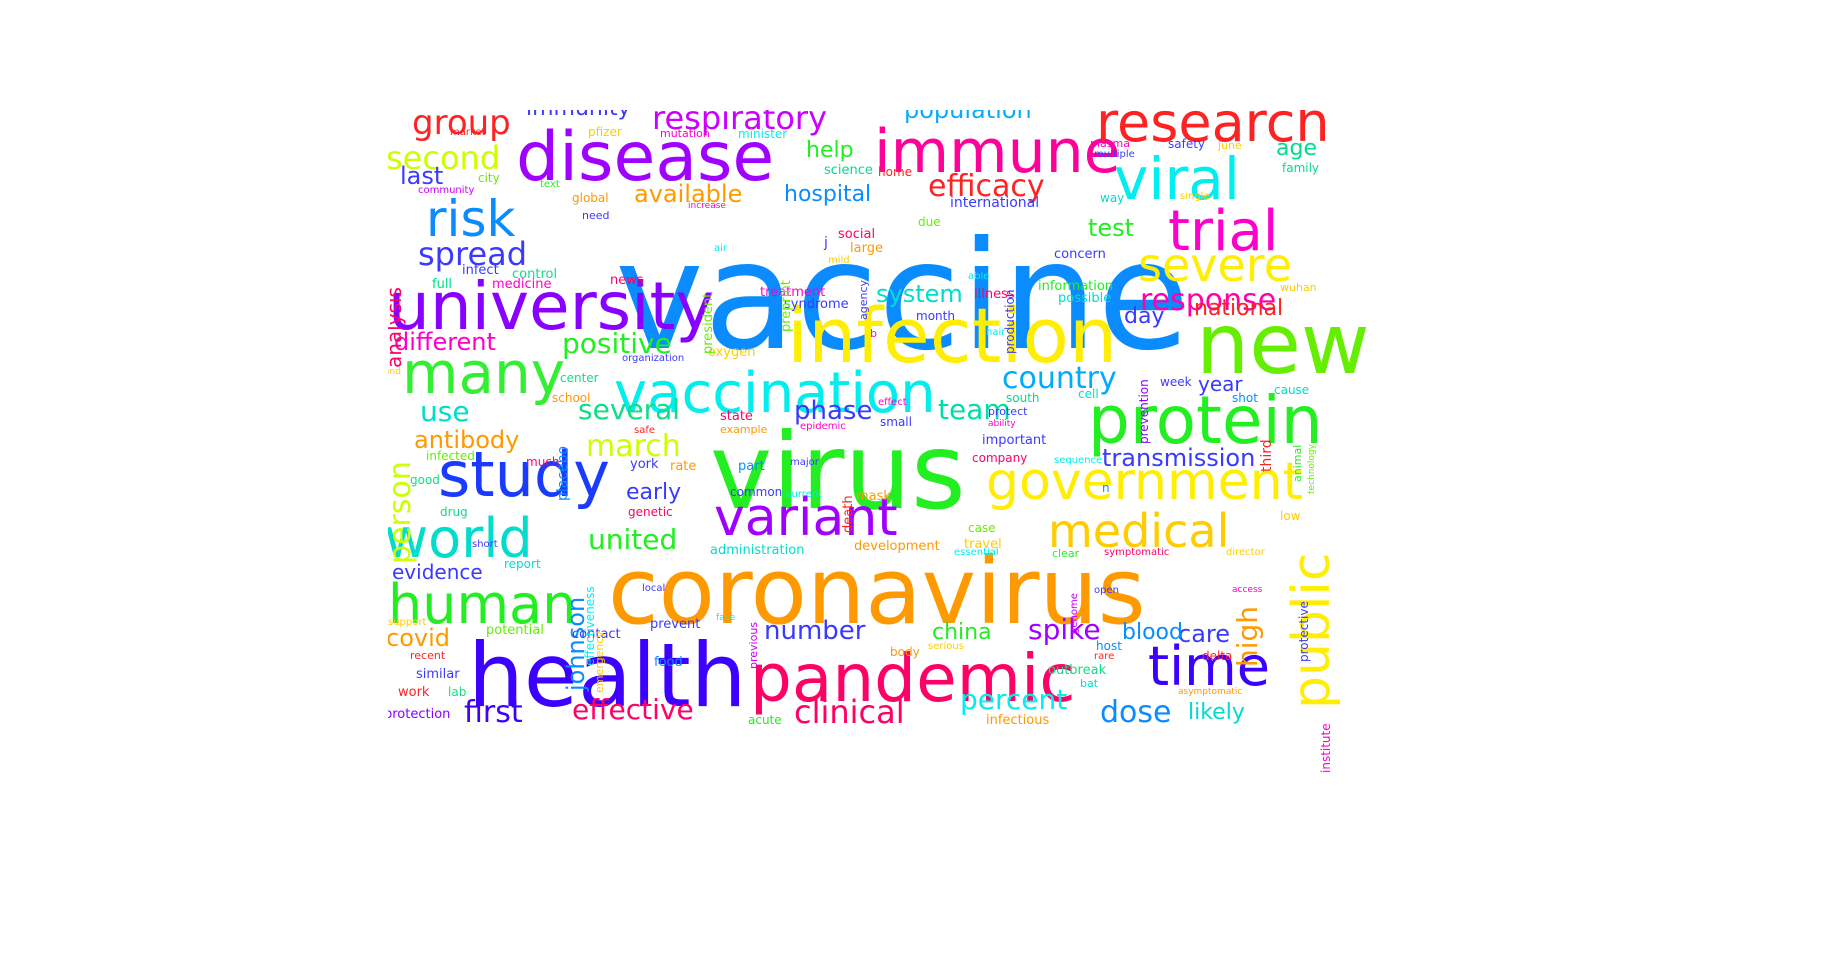  What do you see at coordinates (629, 409) in the screenshot?
I see `word-several: several` at bounding box center [629, 409].